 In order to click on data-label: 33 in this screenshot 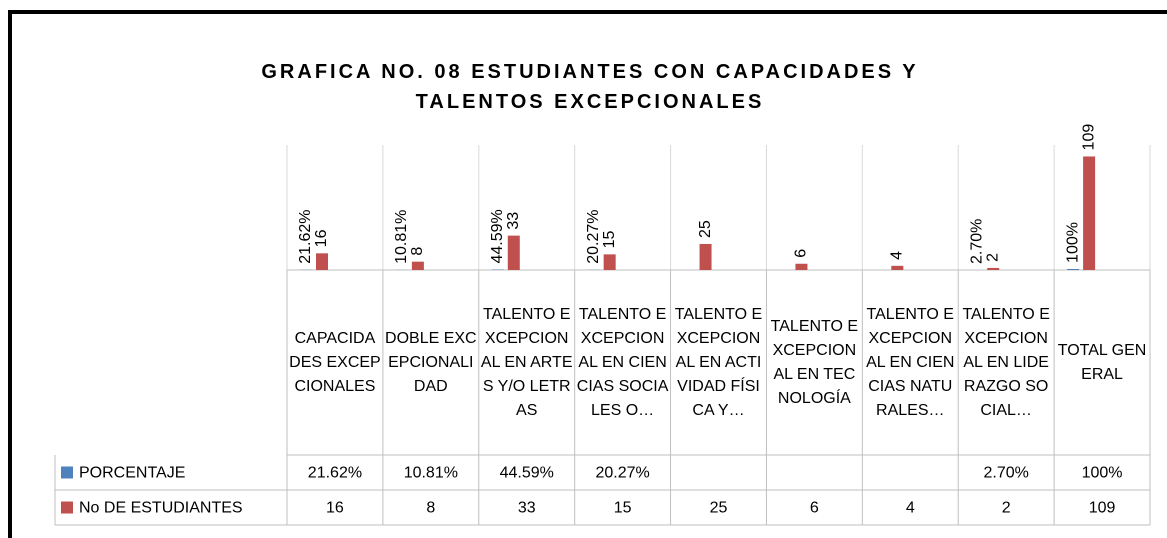, I will do `click(513, 221)`.